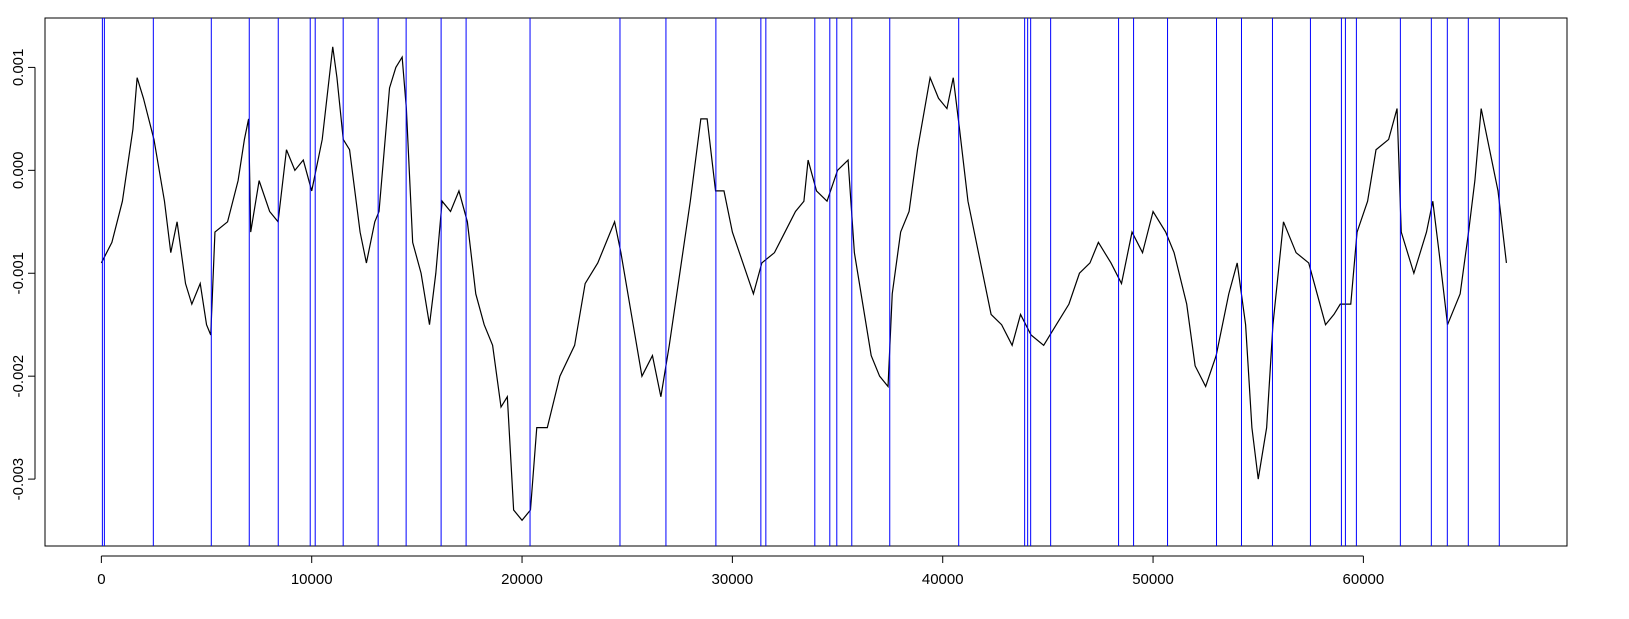  What do you see at coordinates (18, 68) in the screenshot?
I see `y-tick-label: 0.001` at bounding box center [18, 68].